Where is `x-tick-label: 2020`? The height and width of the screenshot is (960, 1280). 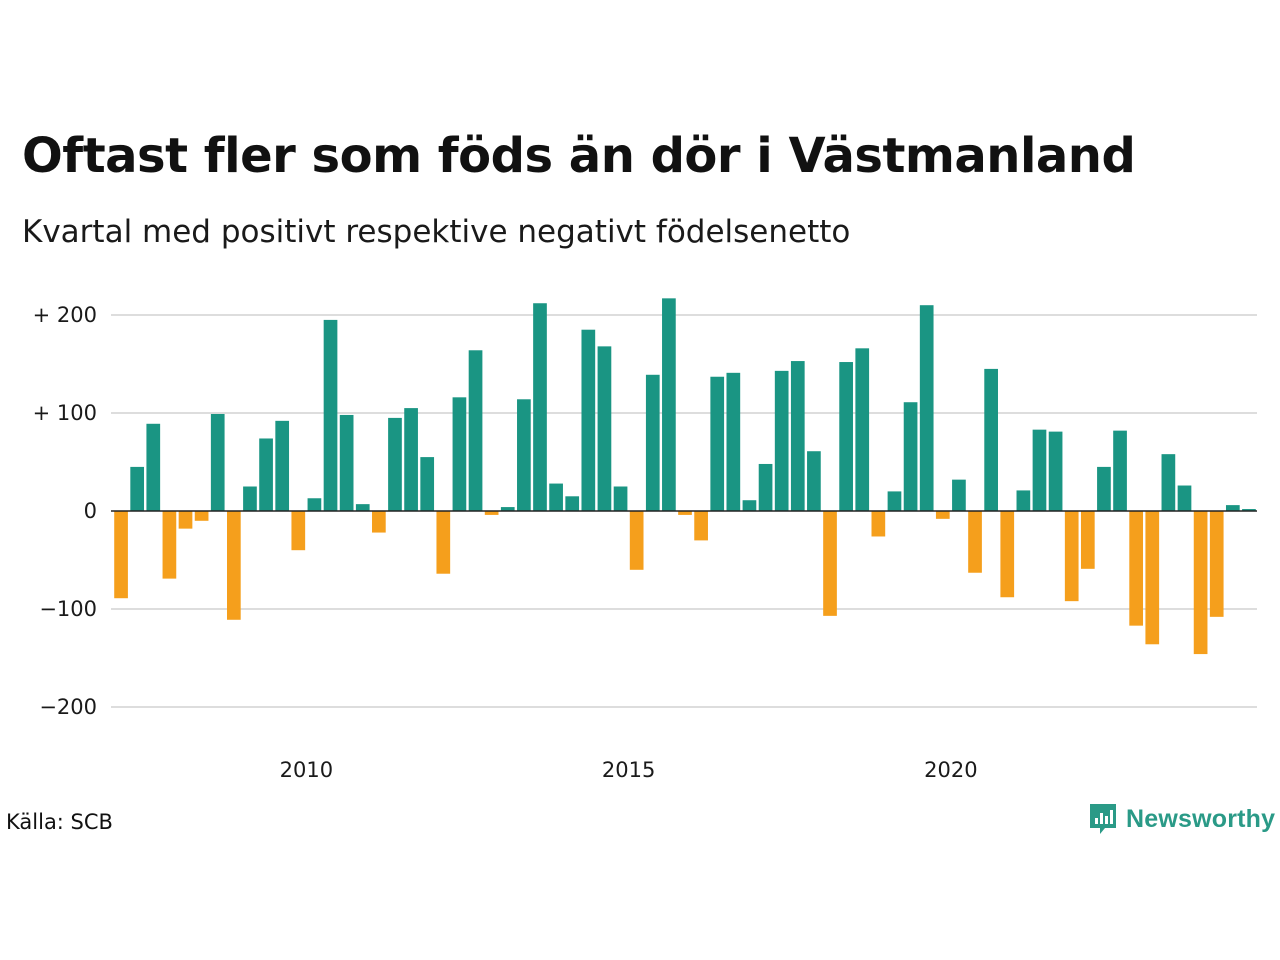 x-tick-label: 2020 is located at coordinates (950, 770).